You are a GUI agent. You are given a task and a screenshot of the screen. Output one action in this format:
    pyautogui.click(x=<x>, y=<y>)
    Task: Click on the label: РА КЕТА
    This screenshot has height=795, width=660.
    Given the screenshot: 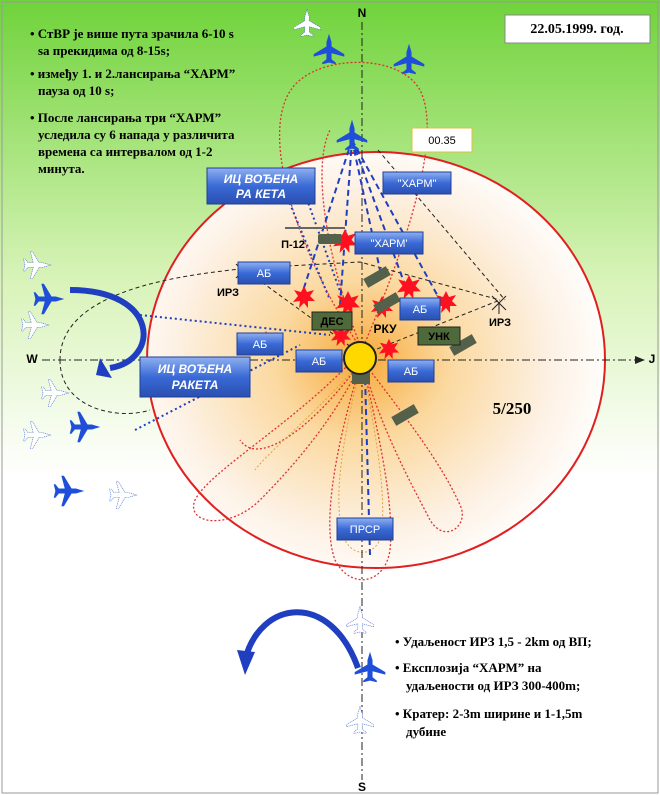 What is the action you would take?
    pyautogui.click(x=261, y=194)
    